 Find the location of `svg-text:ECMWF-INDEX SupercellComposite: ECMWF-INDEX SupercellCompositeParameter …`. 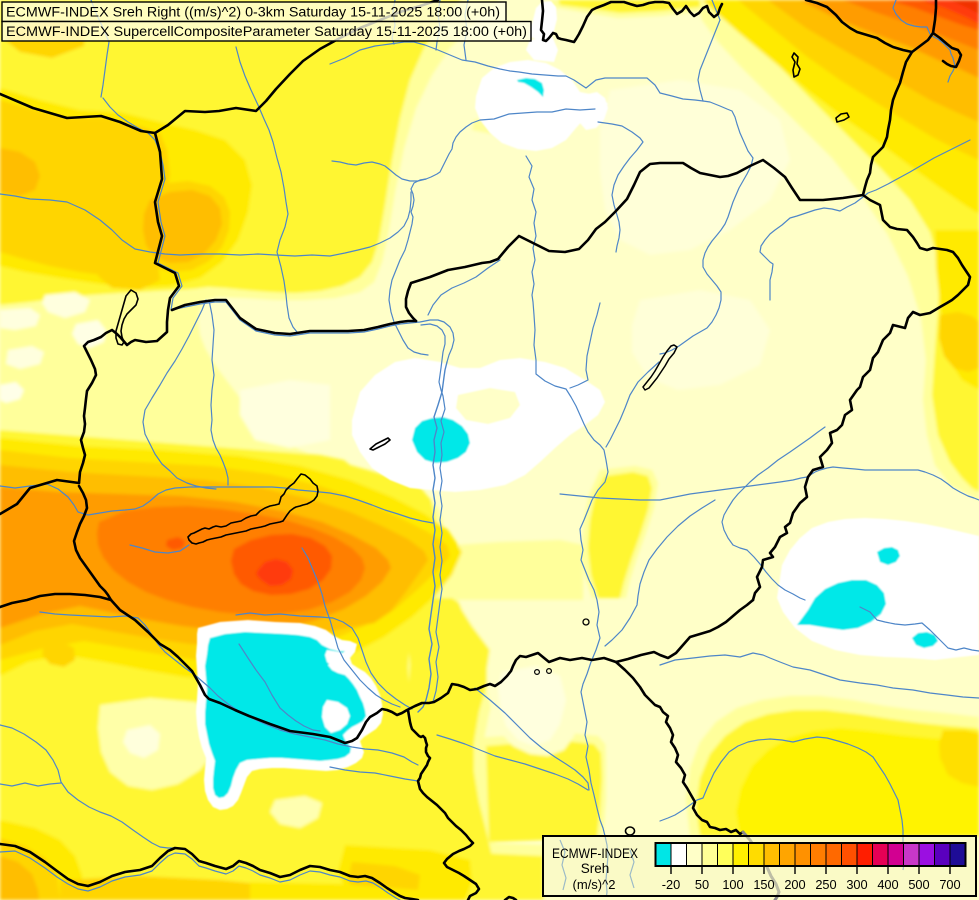

svg-text:ECMWF-INDEX SupercellComposite: ECMWF-INDEX SupercellCompositeParameter … is located at coordinates (266, 32).